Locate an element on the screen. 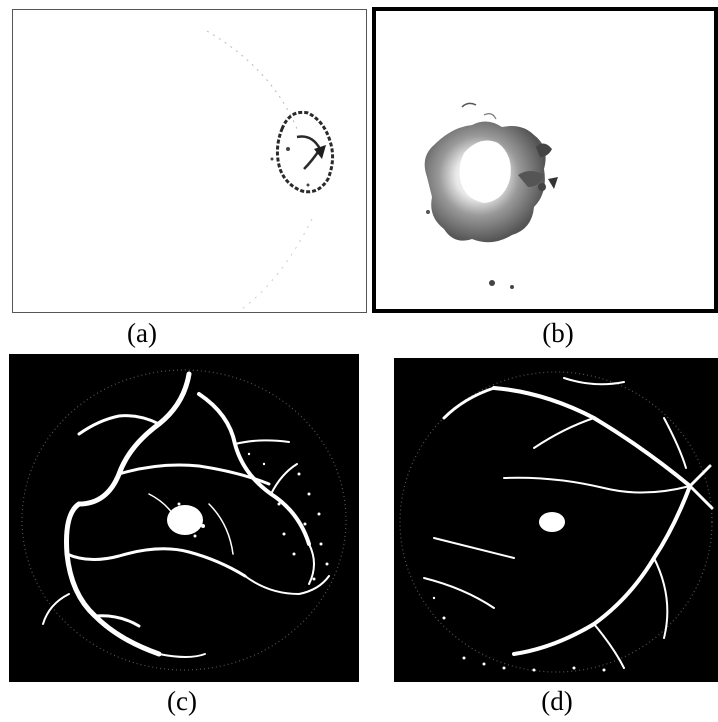 This screenshot has width=718, height=722. lesion-ring is located at coordinates (302, 152).